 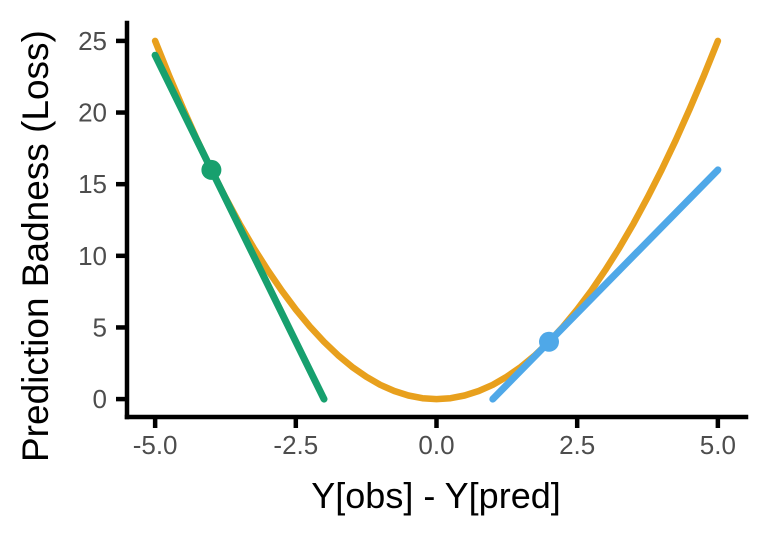 I want to click on y-axis-title: Prediction Badness (Loss), so click(x=35, y=246).